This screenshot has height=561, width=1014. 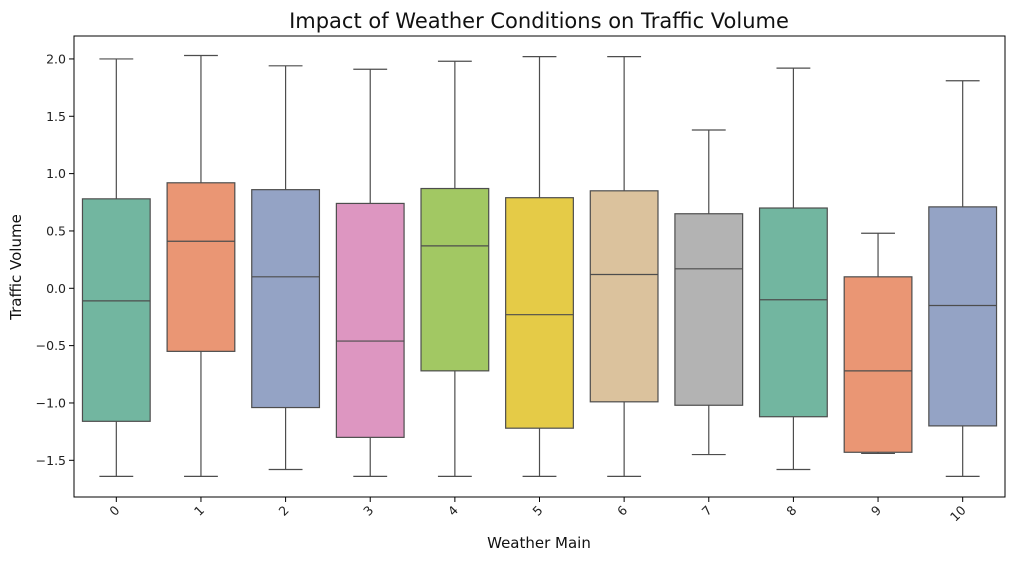 I want to click on y-tick-label: −0.5, so click(x=51, y=345).